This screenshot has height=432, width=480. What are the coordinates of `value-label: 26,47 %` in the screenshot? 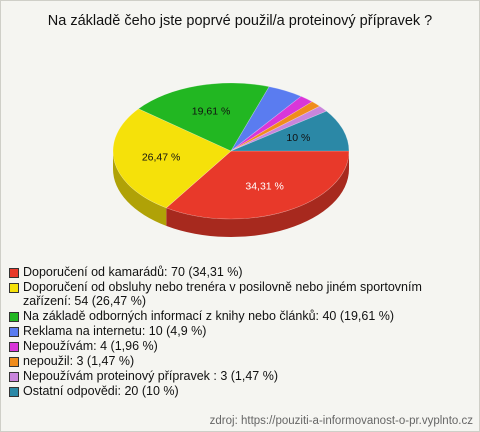 It's located at (161, 157).